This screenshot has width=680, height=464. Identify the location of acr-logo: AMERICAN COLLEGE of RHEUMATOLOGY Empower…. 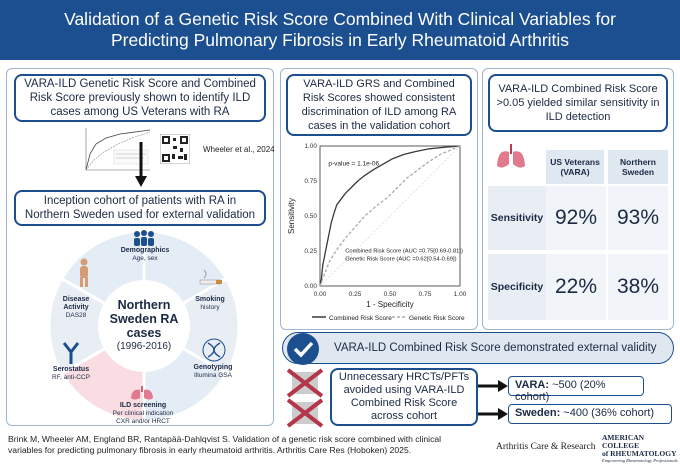
(640, 449).